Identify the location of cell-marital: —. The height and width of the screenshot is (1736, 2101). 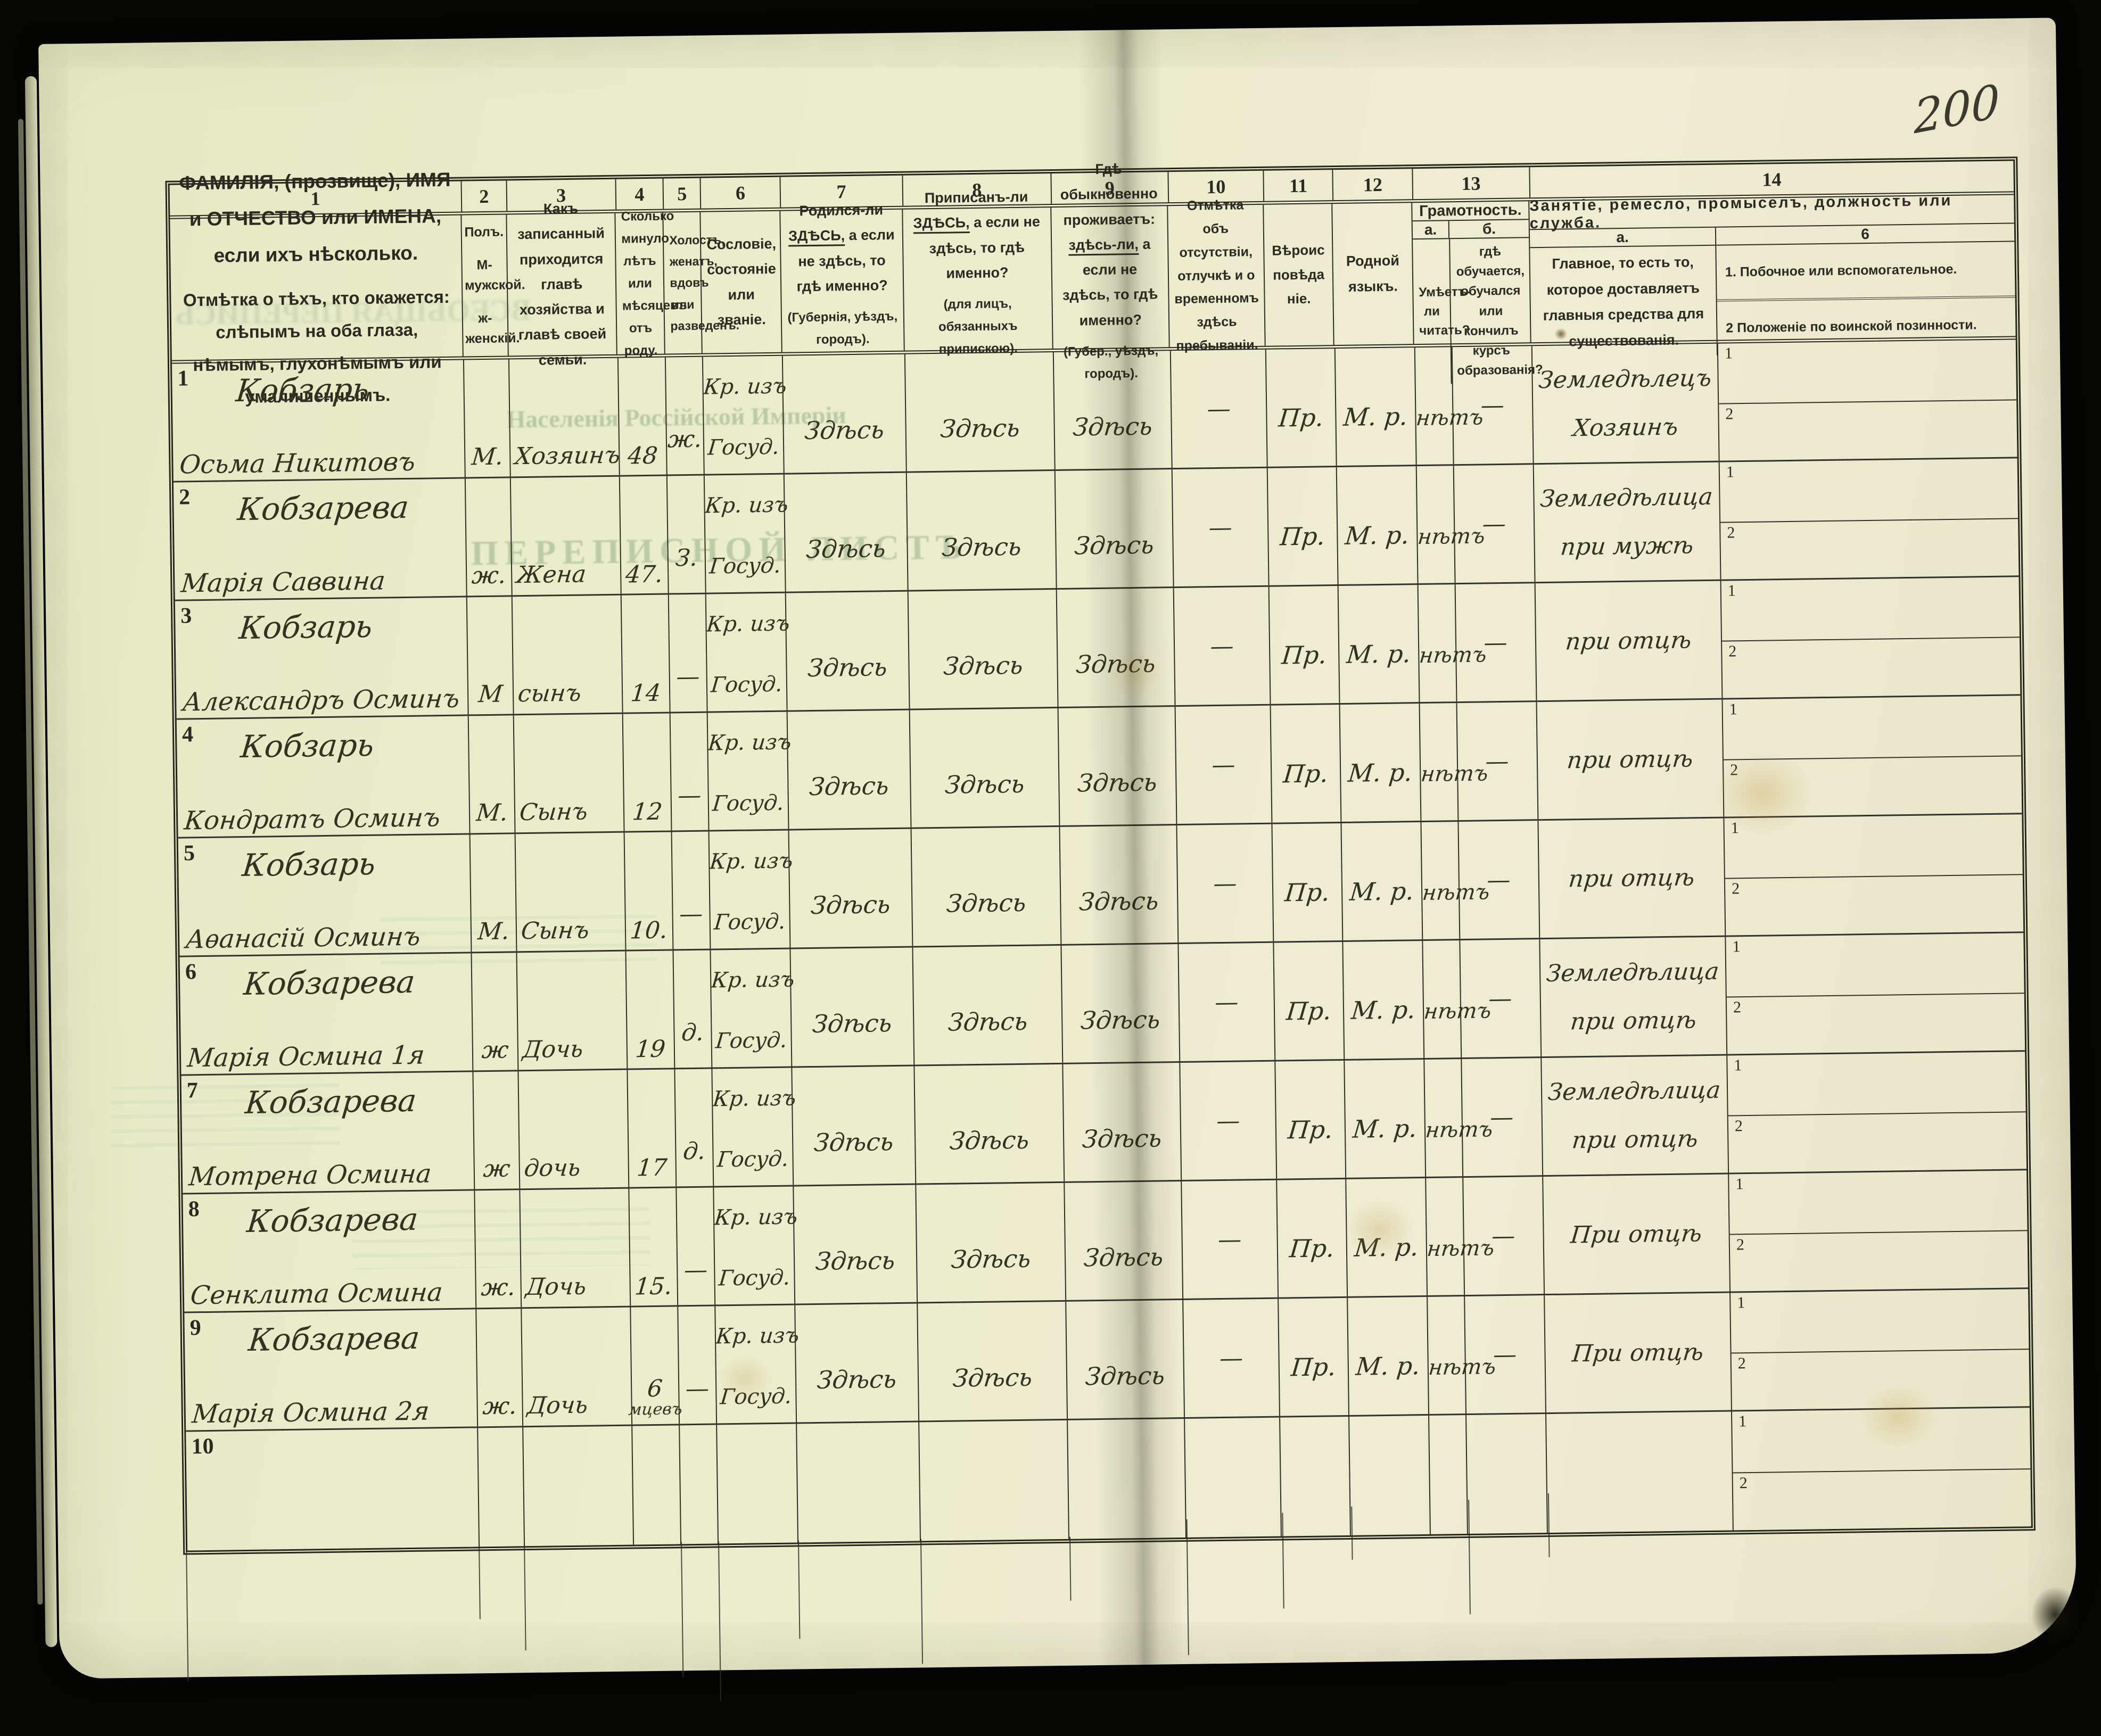
(697, 1246).